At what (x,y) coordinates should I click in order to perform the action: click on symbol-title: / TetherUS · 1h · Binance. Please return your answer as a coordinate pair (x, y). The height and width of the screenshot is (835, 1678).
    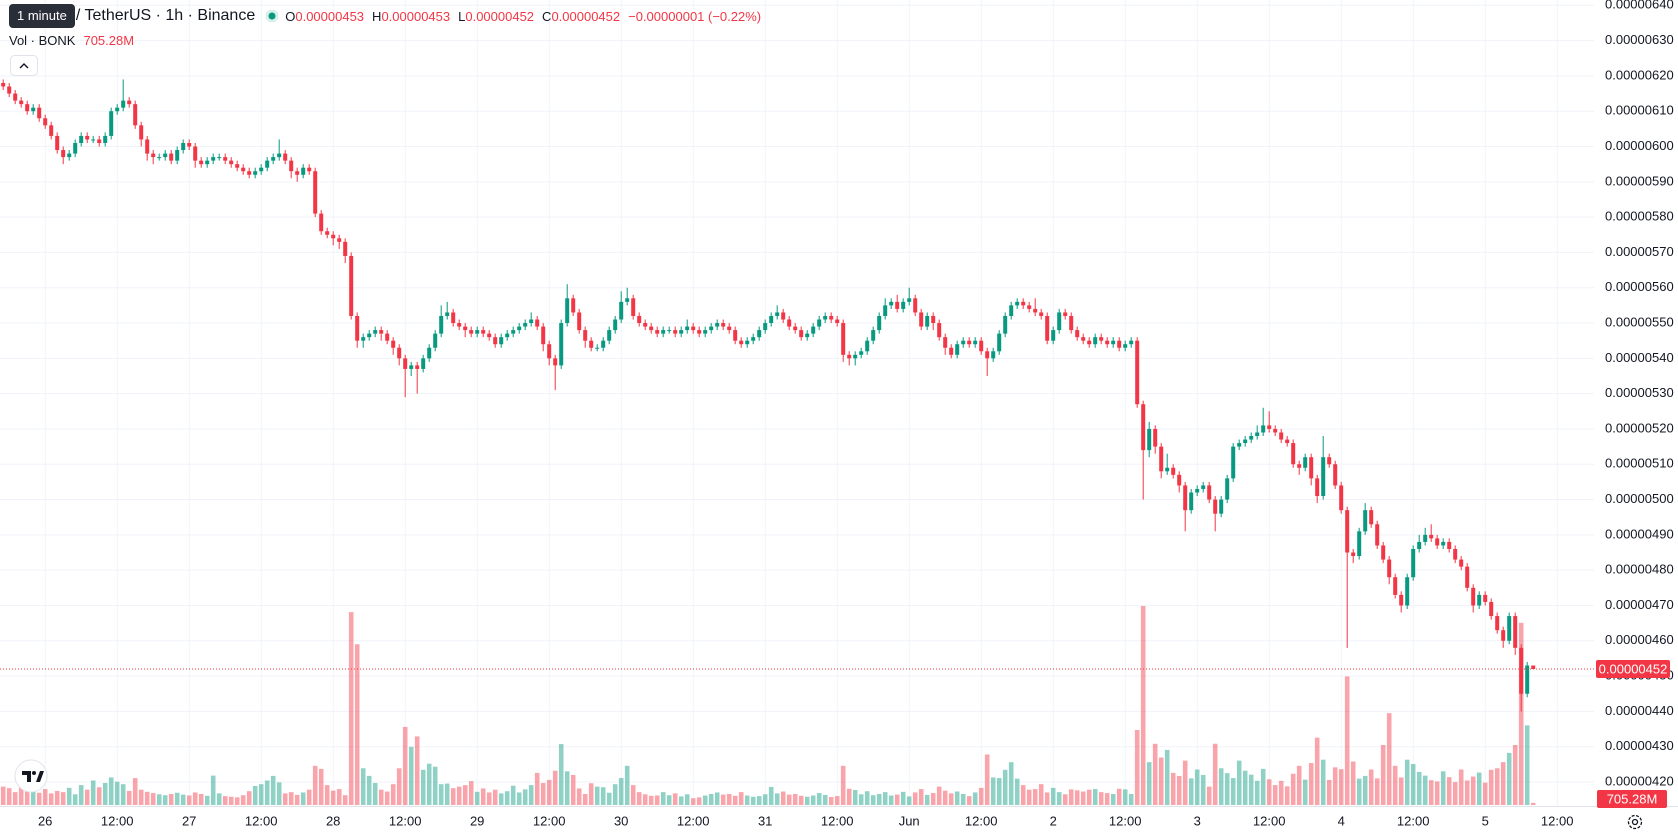
    Looking at the image, I should click on (165, 15).